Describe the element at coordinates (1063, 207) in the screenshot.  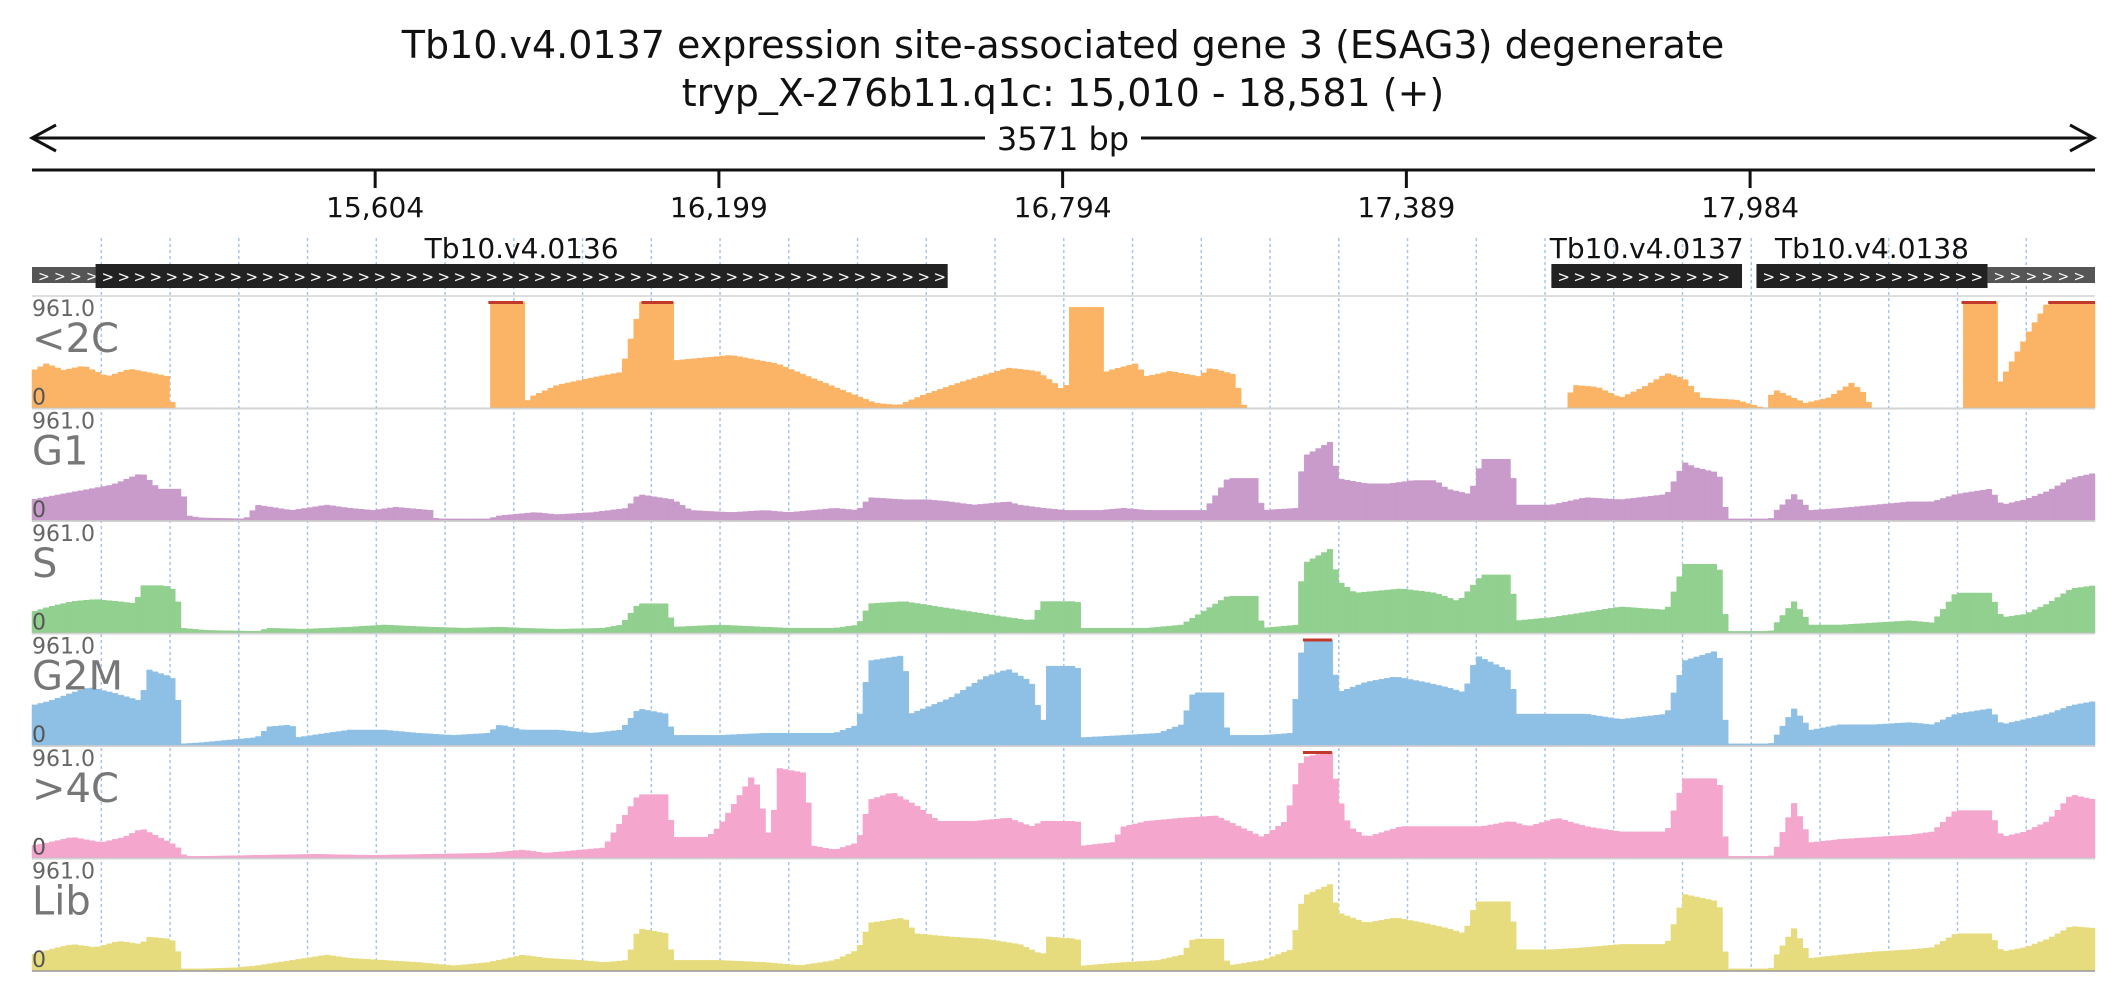
I see `ruler-tick-label: 16,794` at that location.